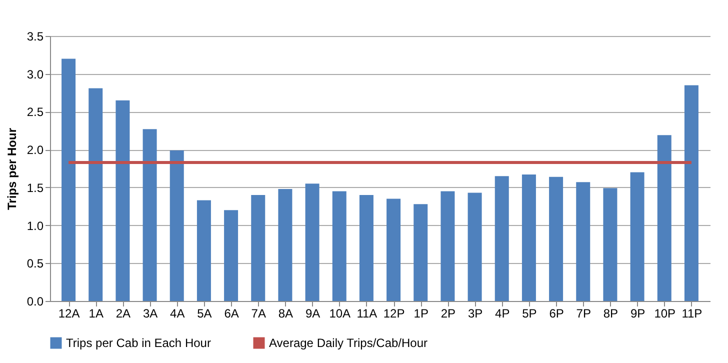 The height and width of the screenshot is (363, 728). What do you see at coordinates (556, 313) in the screenshot?
I see `x-tick-label: 6P` at bounding box center [556, 313].